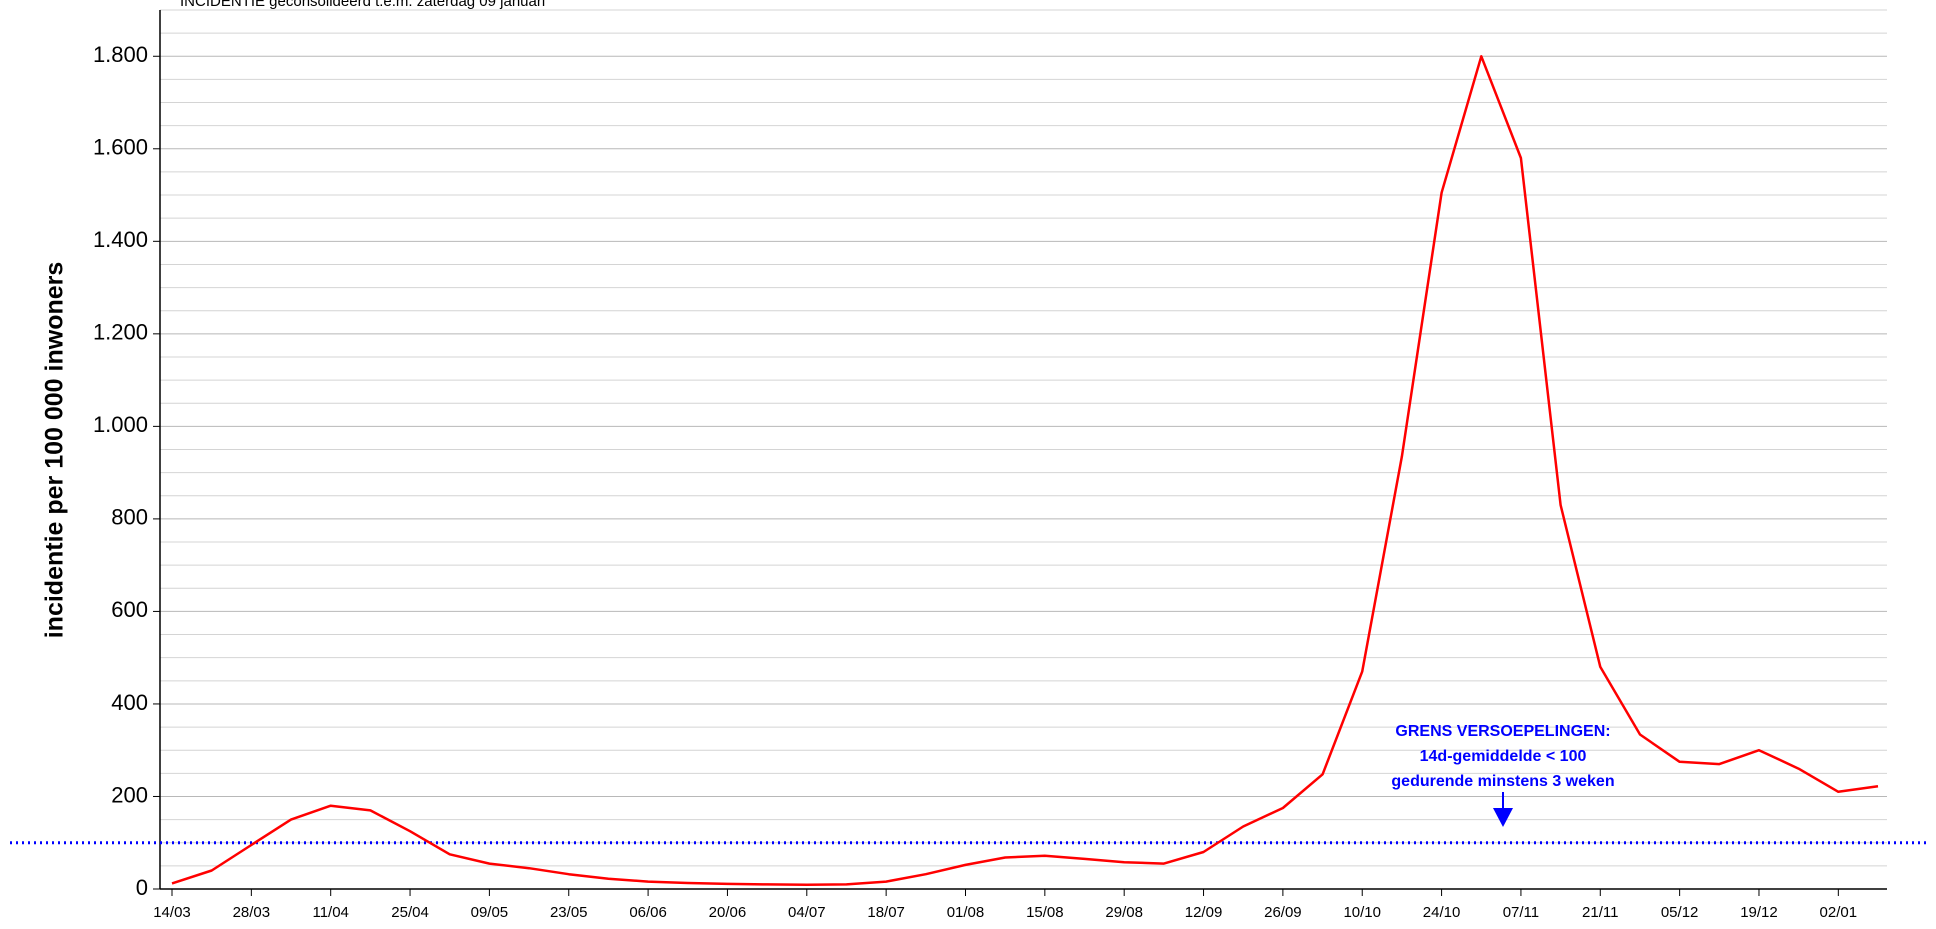 The image size is (1936, 929). I want to click on x-tick-label: 06/06, so click(648, 912).